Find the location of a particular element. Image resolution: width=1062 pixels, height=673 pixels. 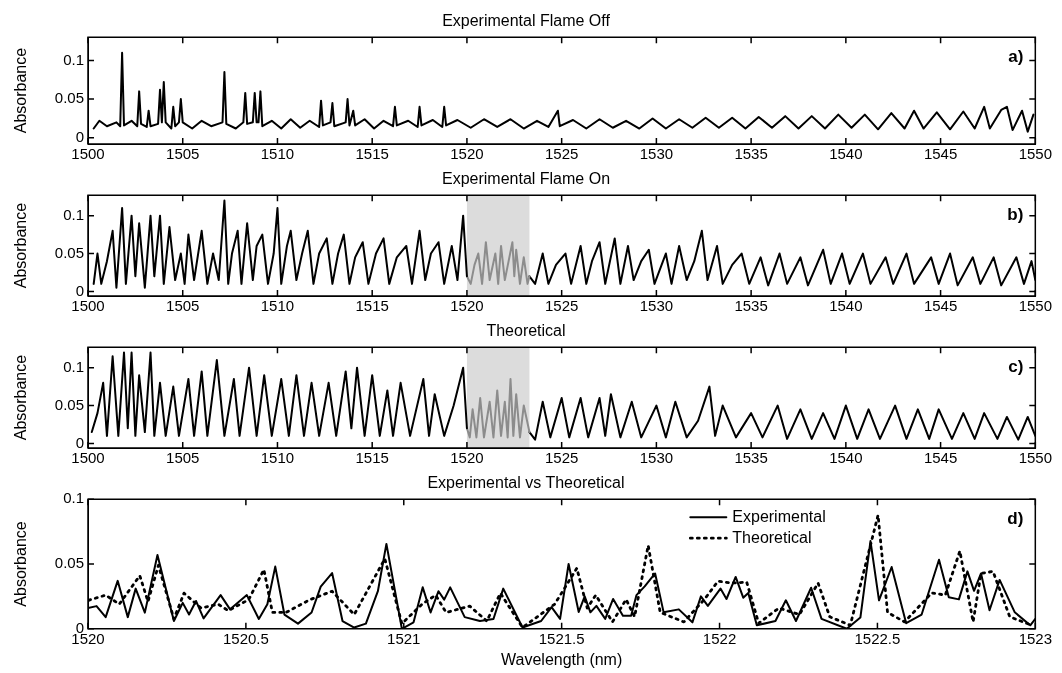

legend-label: Experimental is located at coordinates (779, 516).